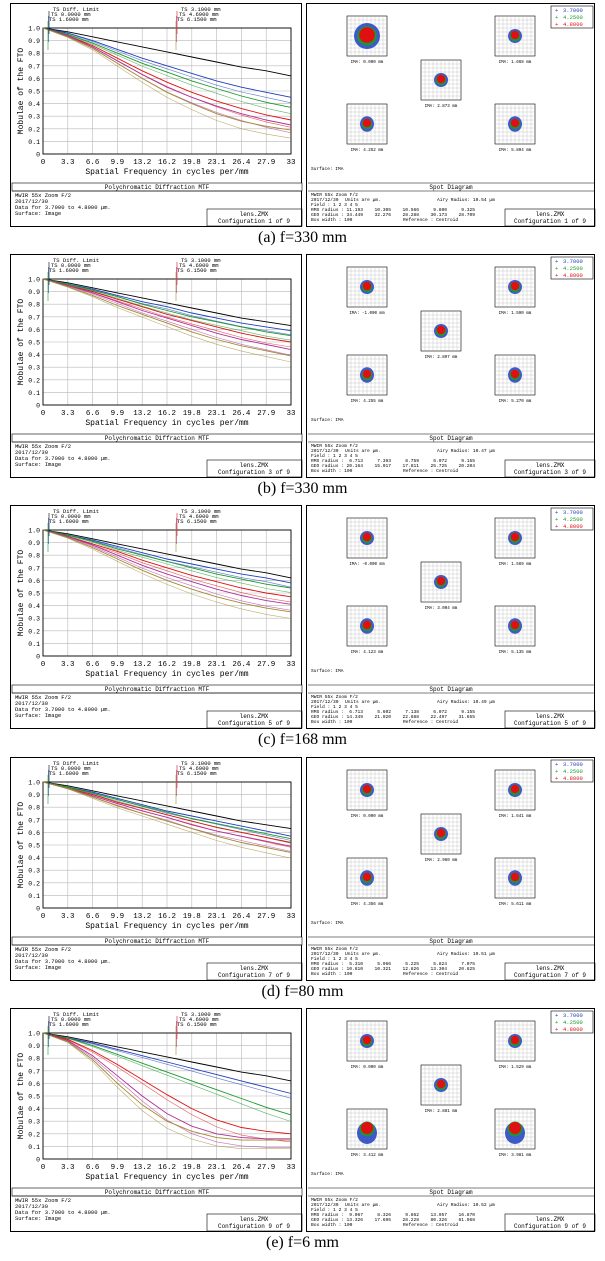 The height and width of the screenshot is (1261, 605). I want to click on geo-value: 32.276, so click(382, 215).